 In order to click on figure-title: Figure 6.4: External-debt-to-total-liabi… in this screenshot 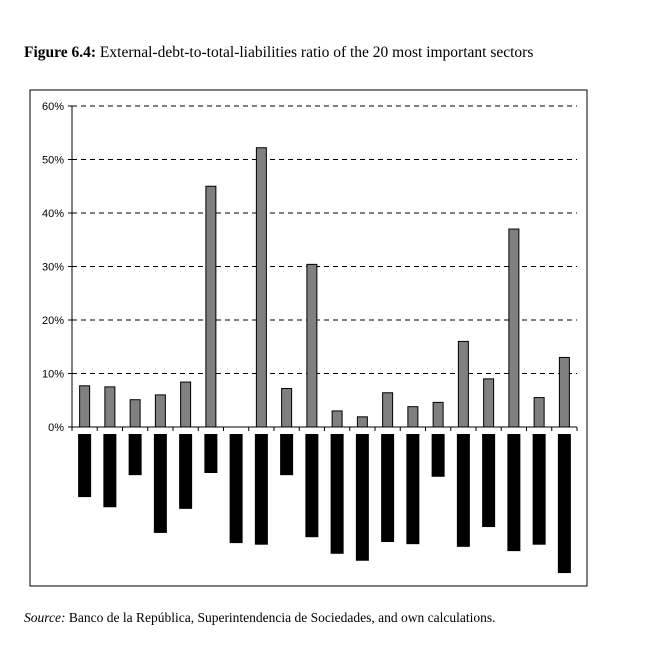, I will do `click(278, 53)`.